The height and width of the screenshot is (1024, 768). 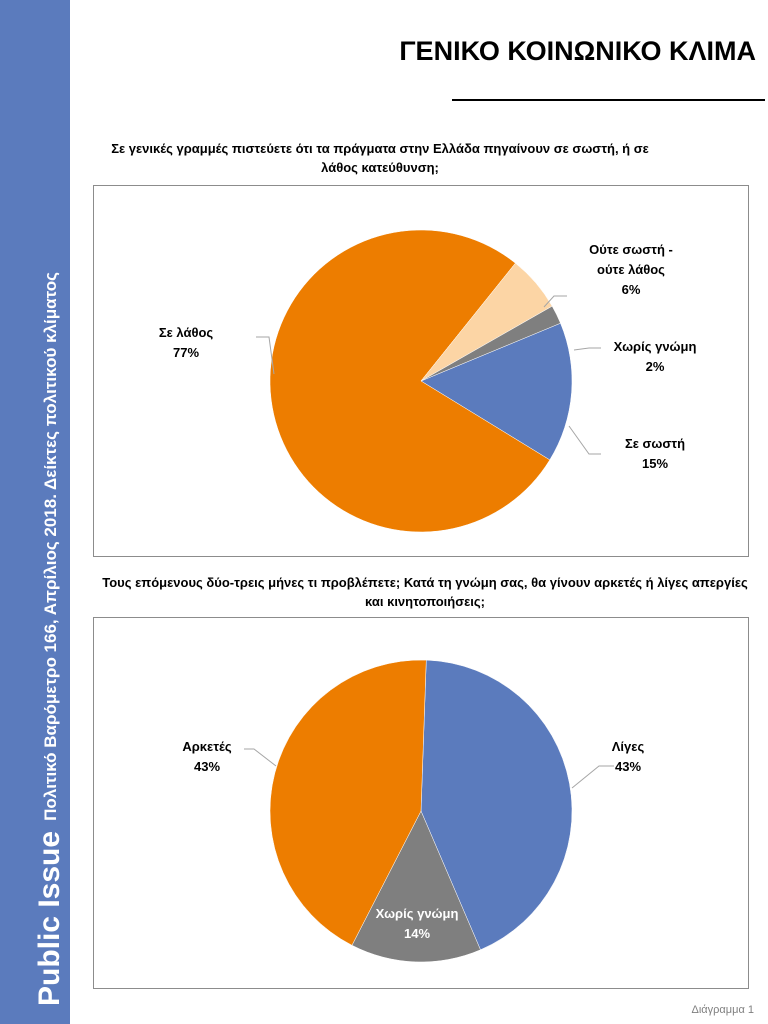 I want to click on chart1-label-ουτε-σωστη-ουτε-λαθος-1: ούτε λάθος, so click(x=631, y=269).